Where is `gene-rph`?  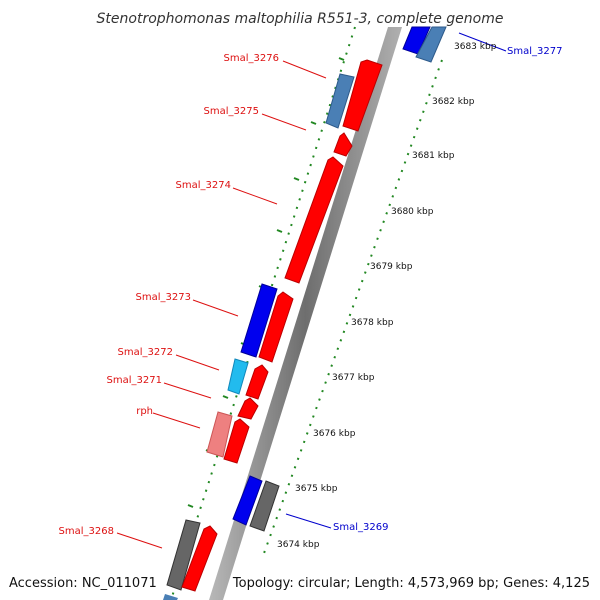 gene-rph is located at coordinates (236, 441).